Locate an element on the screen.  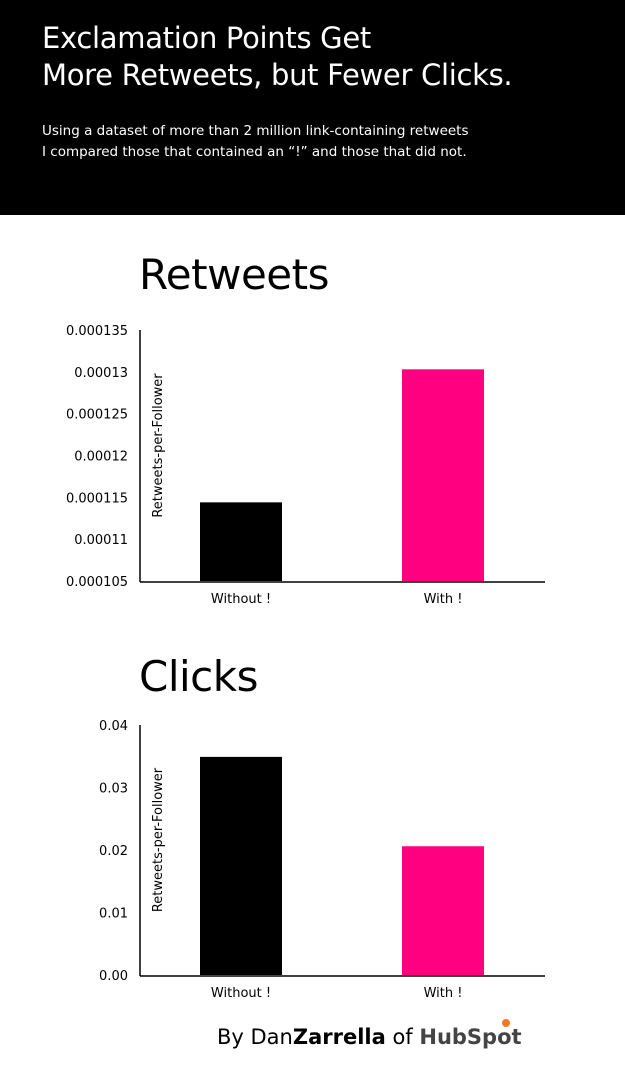
y-tick-label: 0.000125 is located at coordinates (97, 415).